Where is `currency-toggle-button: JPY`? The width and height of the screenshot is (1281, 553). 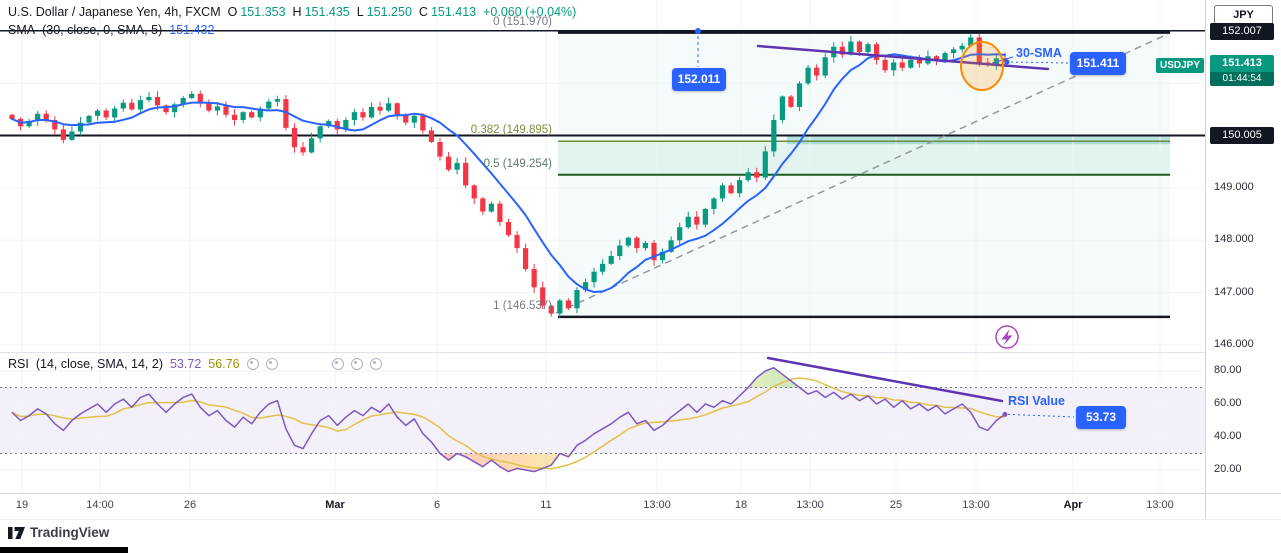 currency-toggle-button: JPY is located at coordinates (1243, 15).